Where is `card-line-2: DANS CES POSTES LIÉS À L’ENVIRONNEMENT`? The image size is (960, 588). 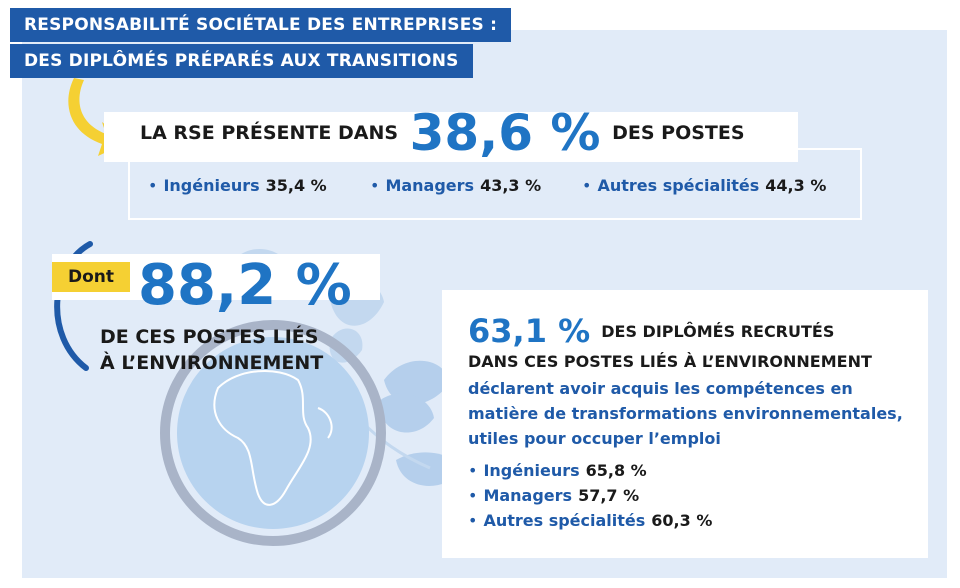
card-line-2: DANS CES POSTES LIÉS À L’ENVIRONNEMENT is located at coordinates (670, 361).